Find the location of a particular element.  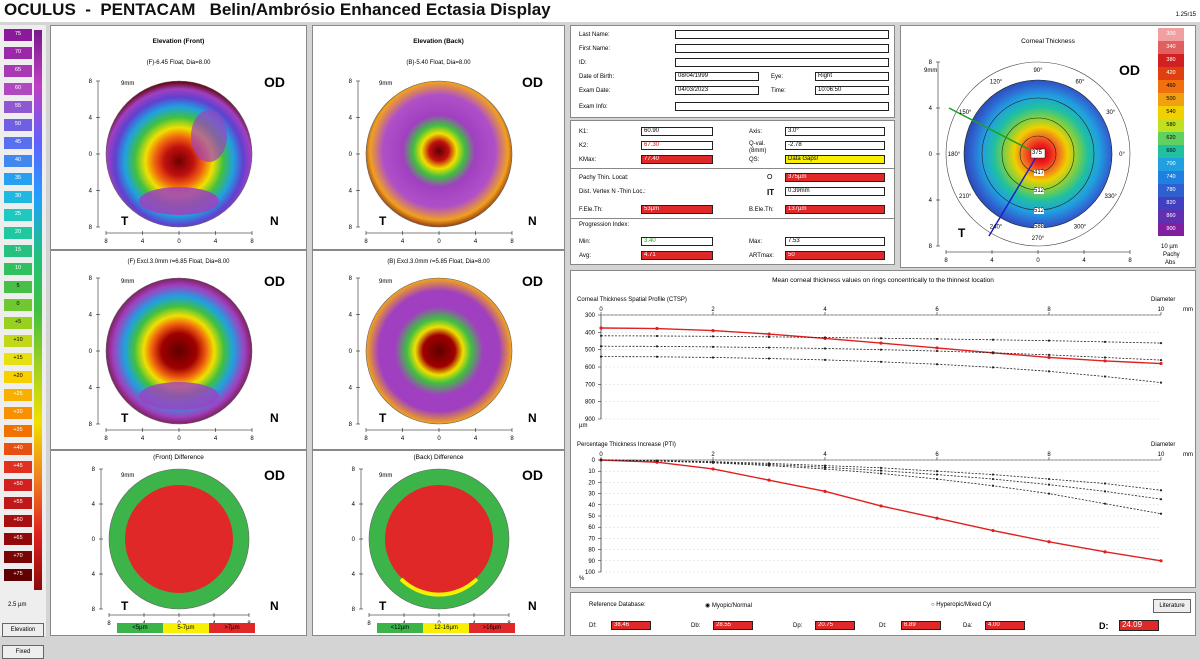

thinnest-point-value: 375 is located at coordinates (1037, 153).